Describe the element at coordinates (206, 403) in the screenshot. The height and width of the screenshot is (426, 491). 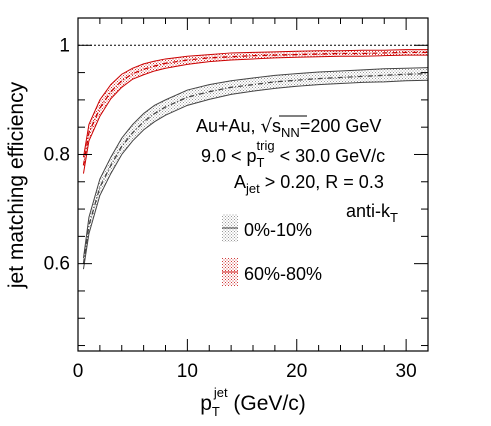
I see `x-axis-title-main: p` at that location.